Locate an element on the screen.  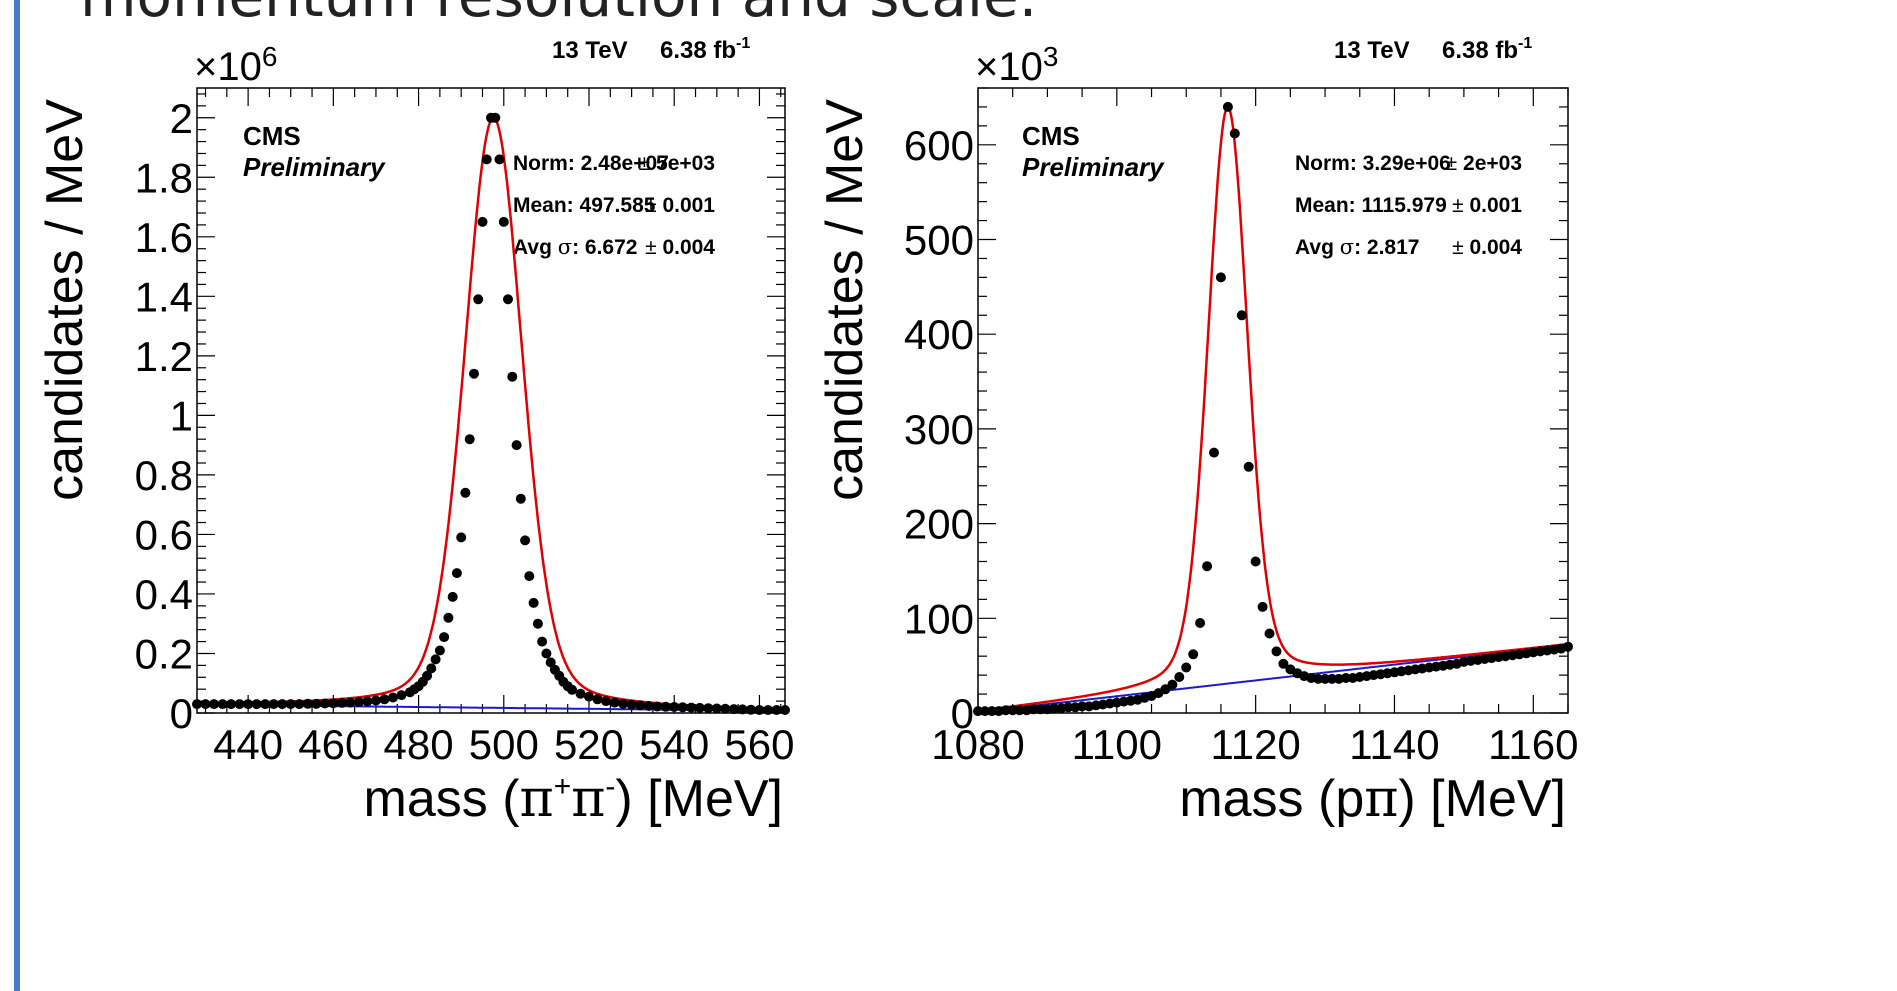
fit-result-label: Mean: 1115.979 is located at coordinates (1371, 205).